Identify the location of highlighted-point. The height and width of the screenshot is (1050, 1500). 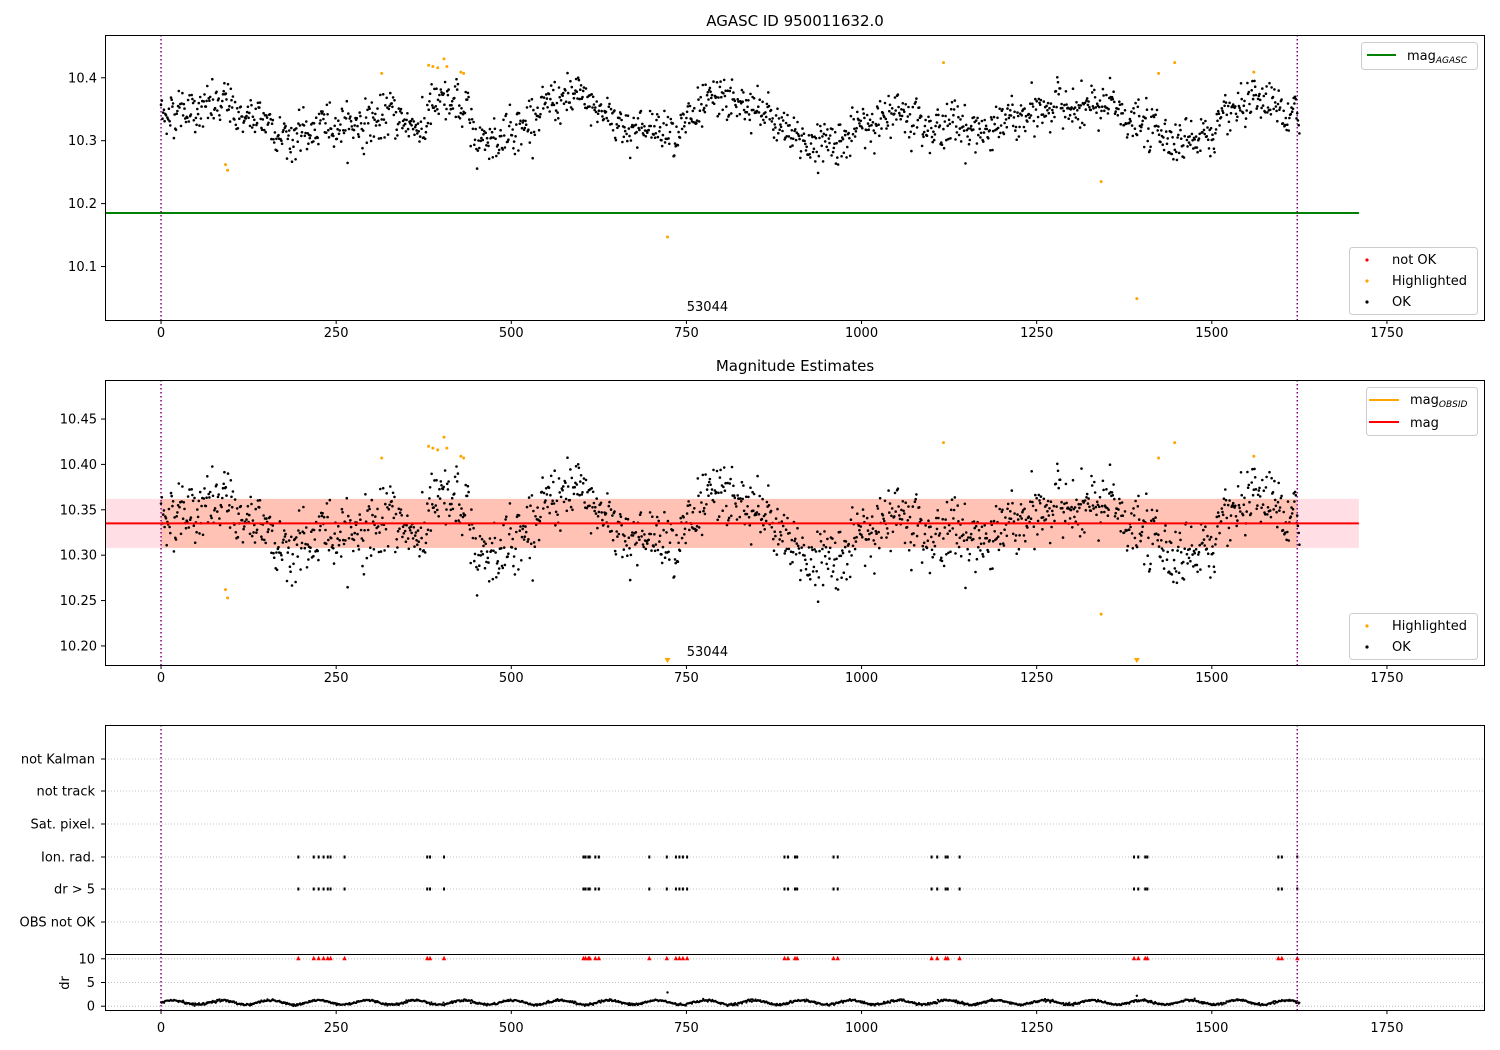
(464, 73).